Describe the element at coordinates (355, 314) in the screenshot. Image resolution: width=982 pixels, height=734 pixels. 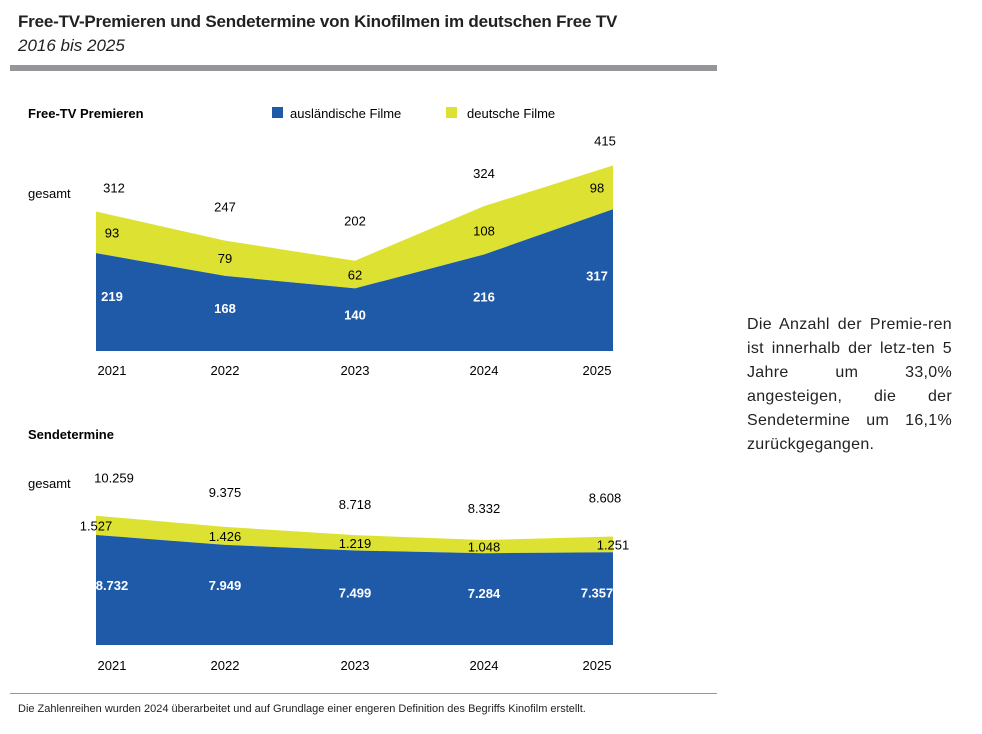
I see `auslaendische-filme-value-label: 140` at that location.